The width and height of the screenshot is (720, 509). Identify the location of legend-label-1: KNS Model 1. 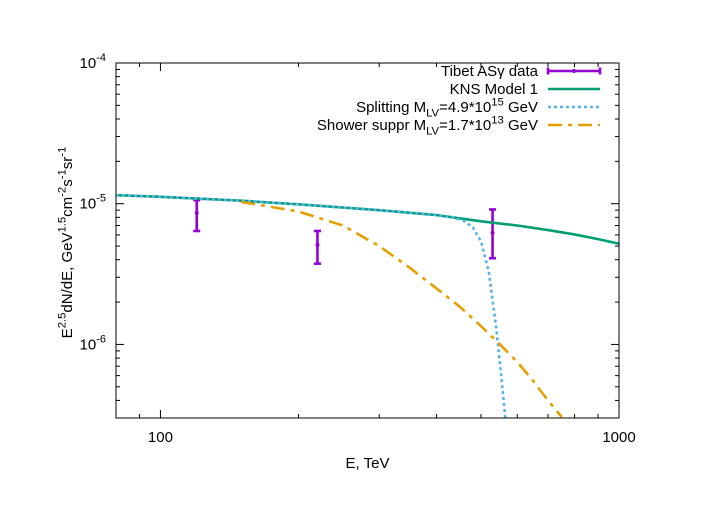
(494, 89).